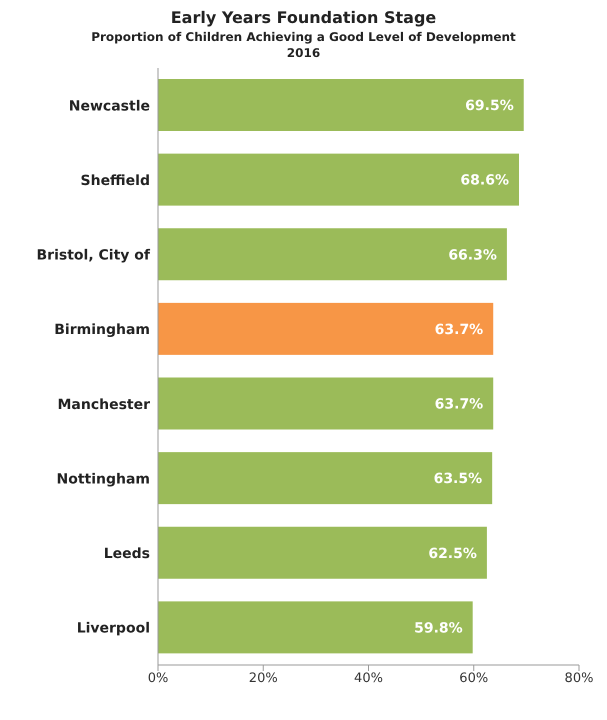  What do you see at coordinates (473, 678) in the screenshot?
I see `x-tick-label: 60%` at bounding box center [473, 678].